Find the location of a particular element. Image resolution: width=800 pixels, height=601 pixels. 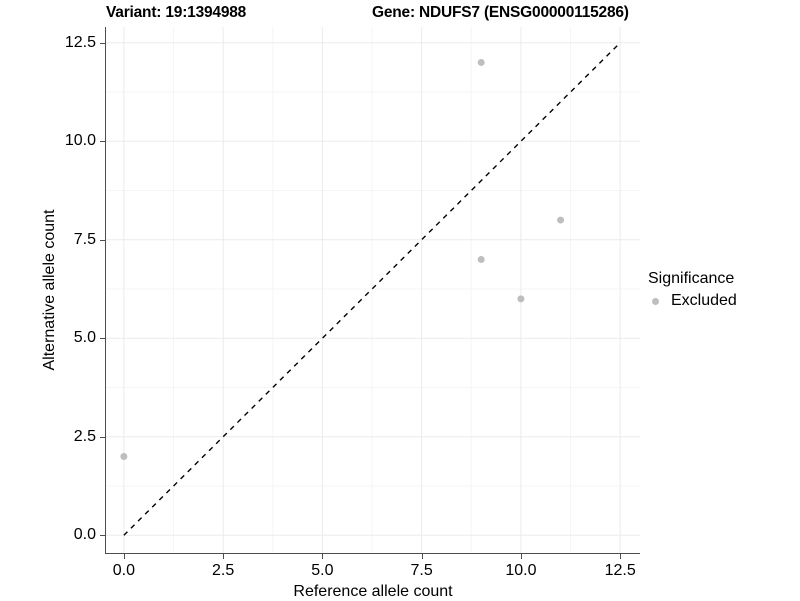

gene-title: Gene: NDUFS7 (ENSG00000115286) is located at coordinates (500, 12).